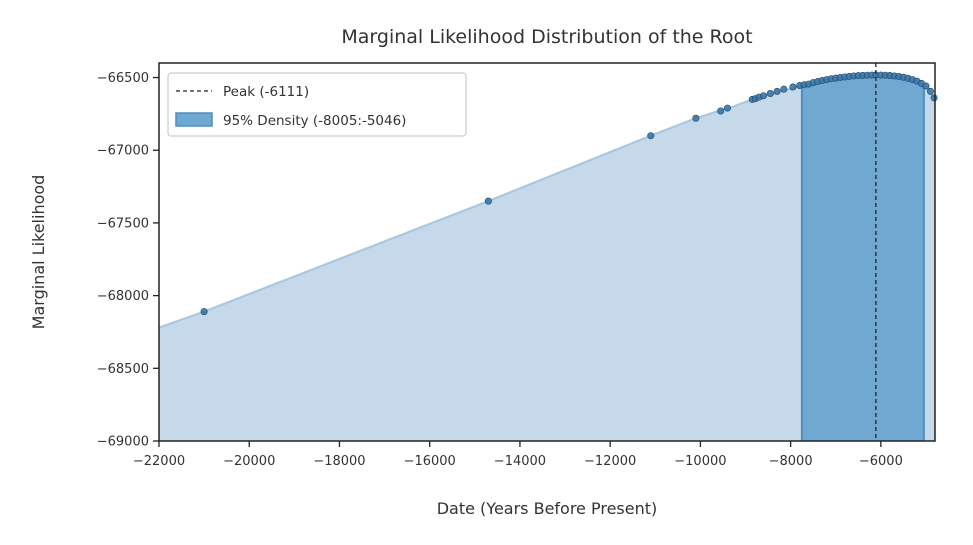 This screenshot has height=545, width=973. I want to click on legend-box, so click(317, 104).